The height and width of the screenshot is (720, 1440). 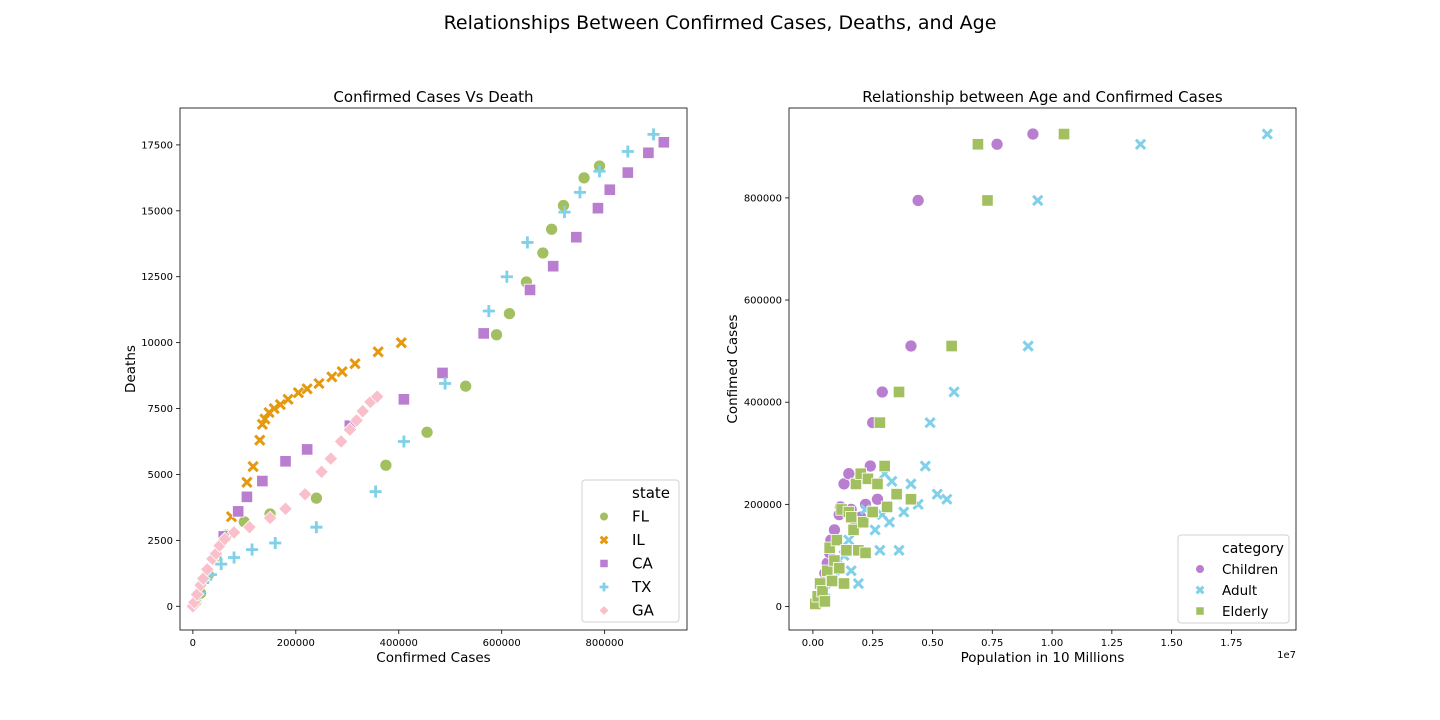 I want to click on y-tick-label: 200000, so click(x=763, y=505).